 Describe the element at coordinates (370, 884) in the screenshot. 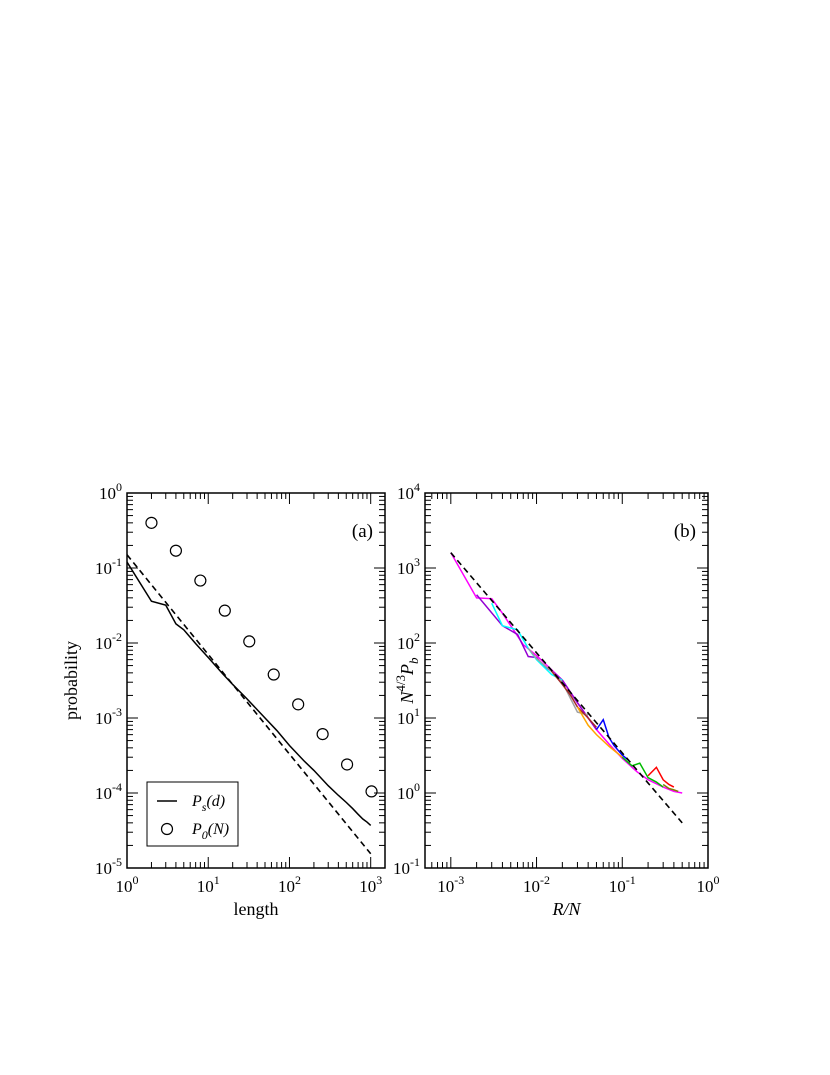

I see `x-tick-label: 10³` at that location.